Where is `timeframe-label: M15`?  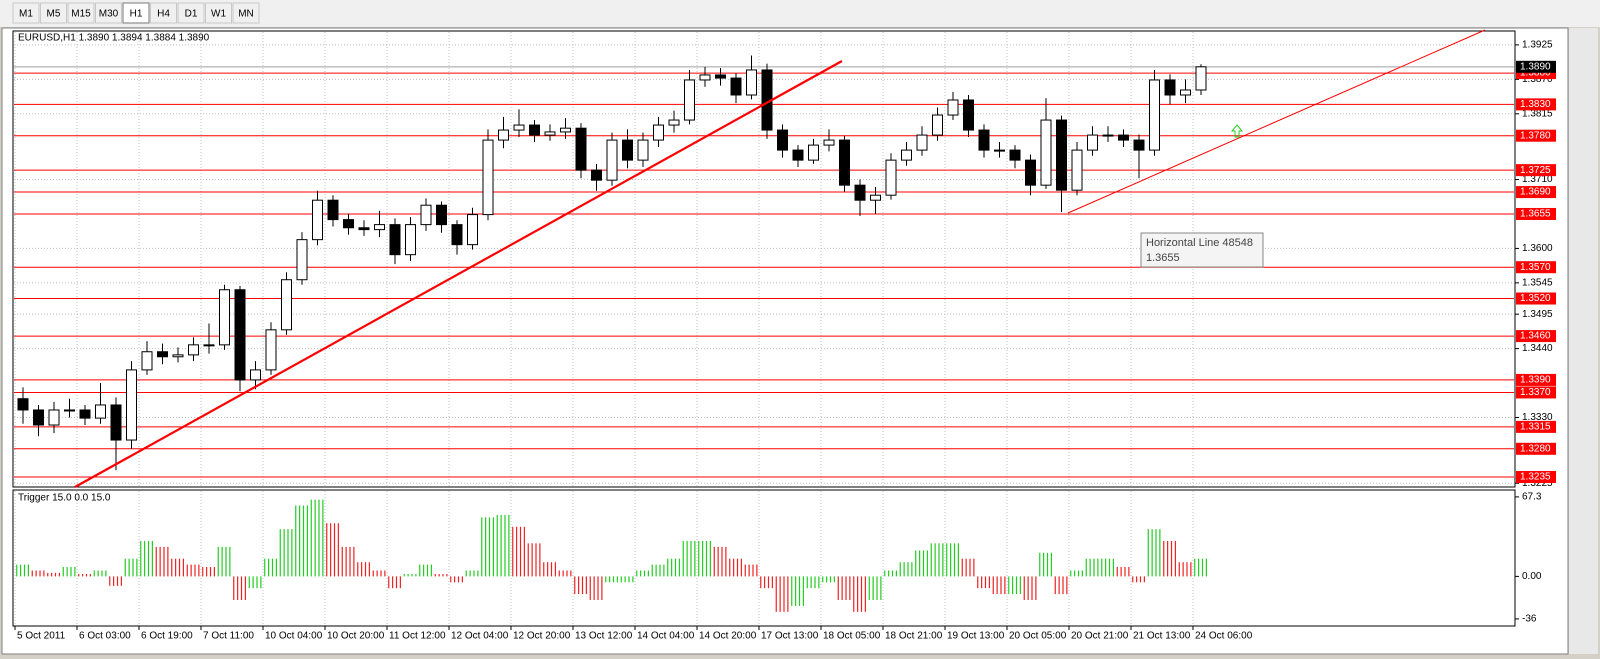
timeframe-label: M15 is located at coordinates (81, 14).